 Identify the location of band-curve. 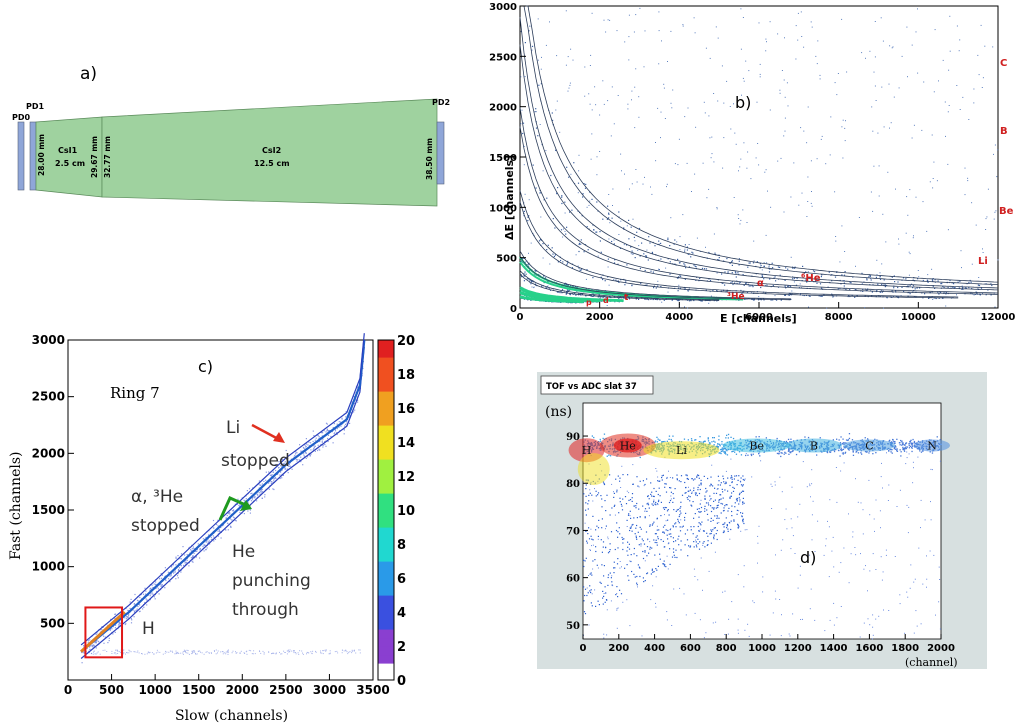
(571, 294).